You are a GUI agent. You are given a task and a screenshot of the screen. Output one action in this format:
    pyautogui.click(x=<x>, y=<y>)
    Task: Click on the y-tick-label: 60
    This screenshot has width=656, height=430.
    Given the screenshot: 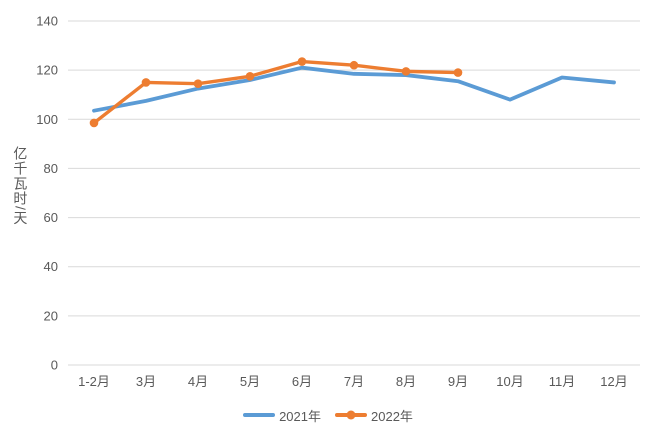 What is the action you would take?
    pyautogui.click(x=51, y=217)
    